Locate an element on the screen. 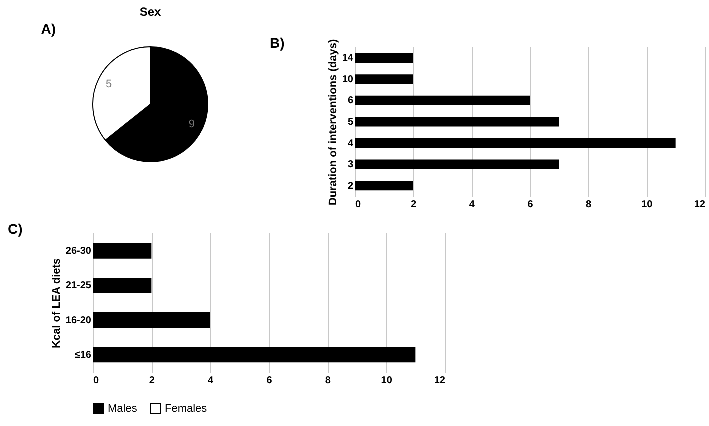 This screenshot has width=709, height=426. y-tick-label: 6 is located at coordinates (351, 101).